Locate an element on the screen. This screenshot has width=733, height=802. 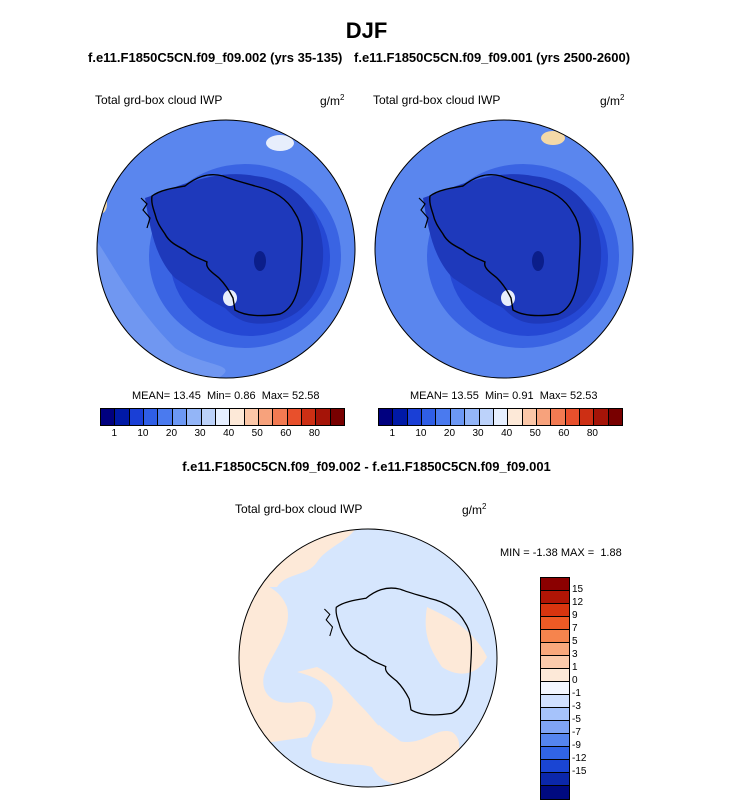
left-polar-map is located at coordinates (226, 249).